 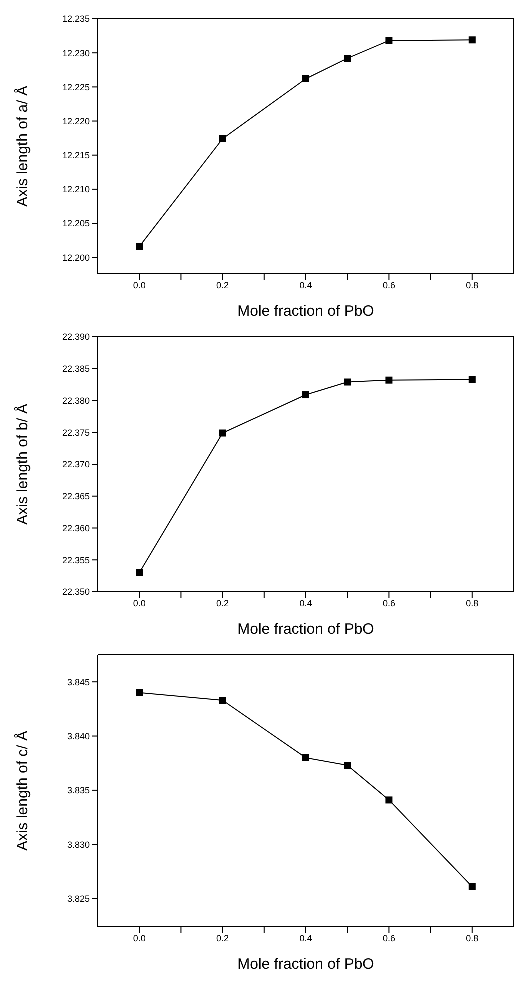 I want to click on y-tick-label: 22.390, so click(x=76, y=337).